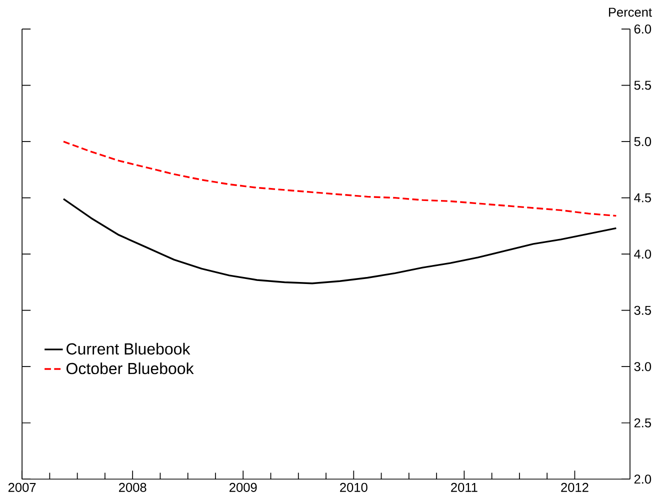  Describe the element at coordinates (574, 487) in the screenshot. I see `x-tick-label: 2012` at that location.